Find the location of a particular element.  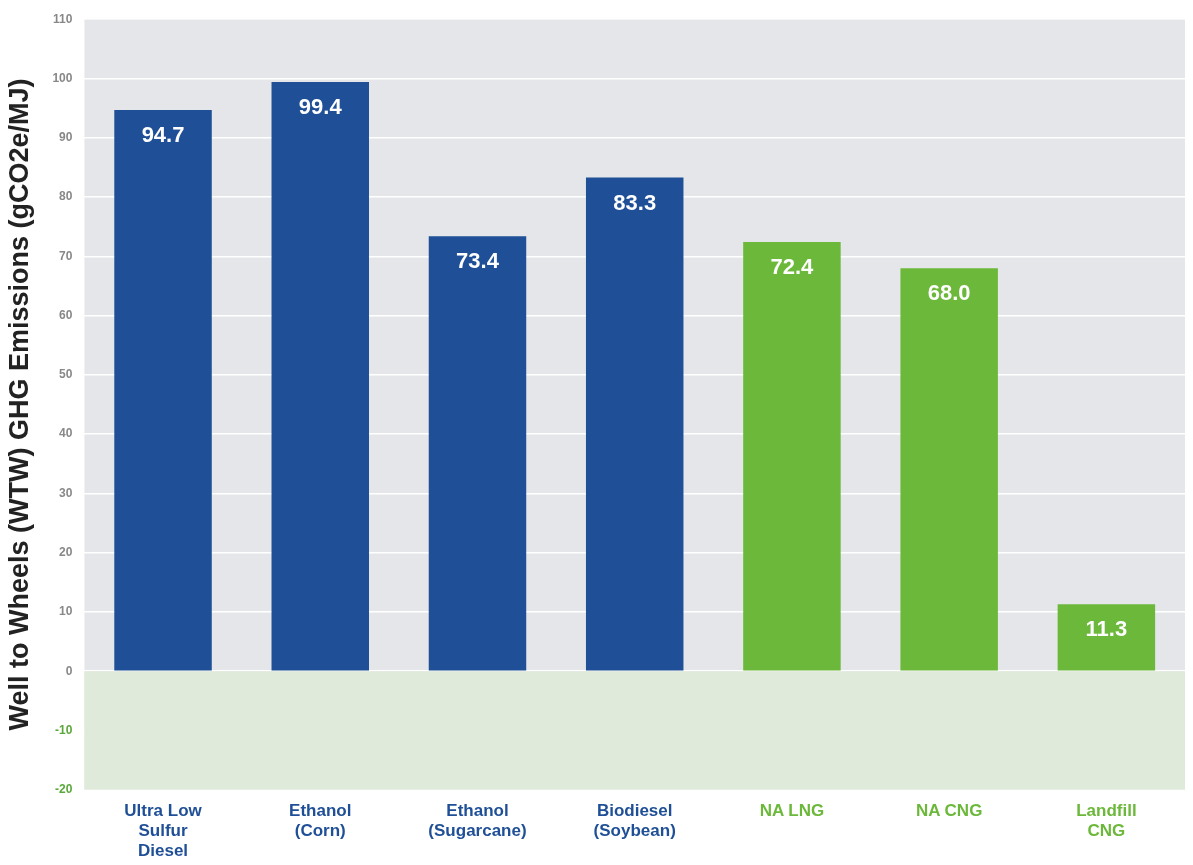

x-tick-label: Biodiesel (Soybean) is located at coordinates (634, 820).